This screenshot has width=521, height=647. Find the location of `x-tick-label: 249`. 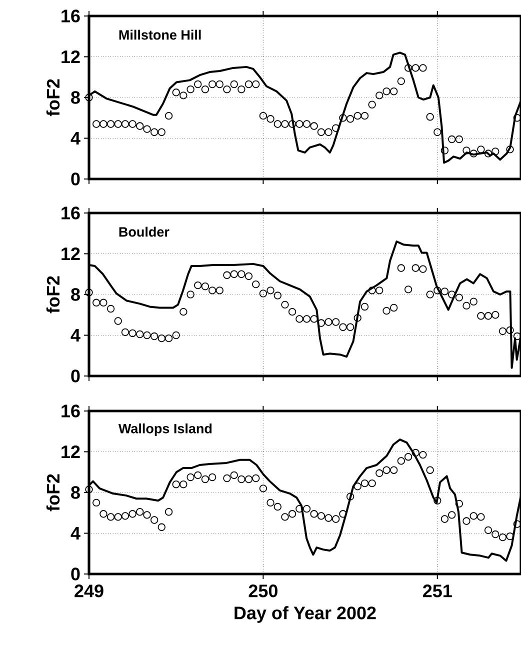

x-tick-label: 249 is located at coordinates (89, 591).